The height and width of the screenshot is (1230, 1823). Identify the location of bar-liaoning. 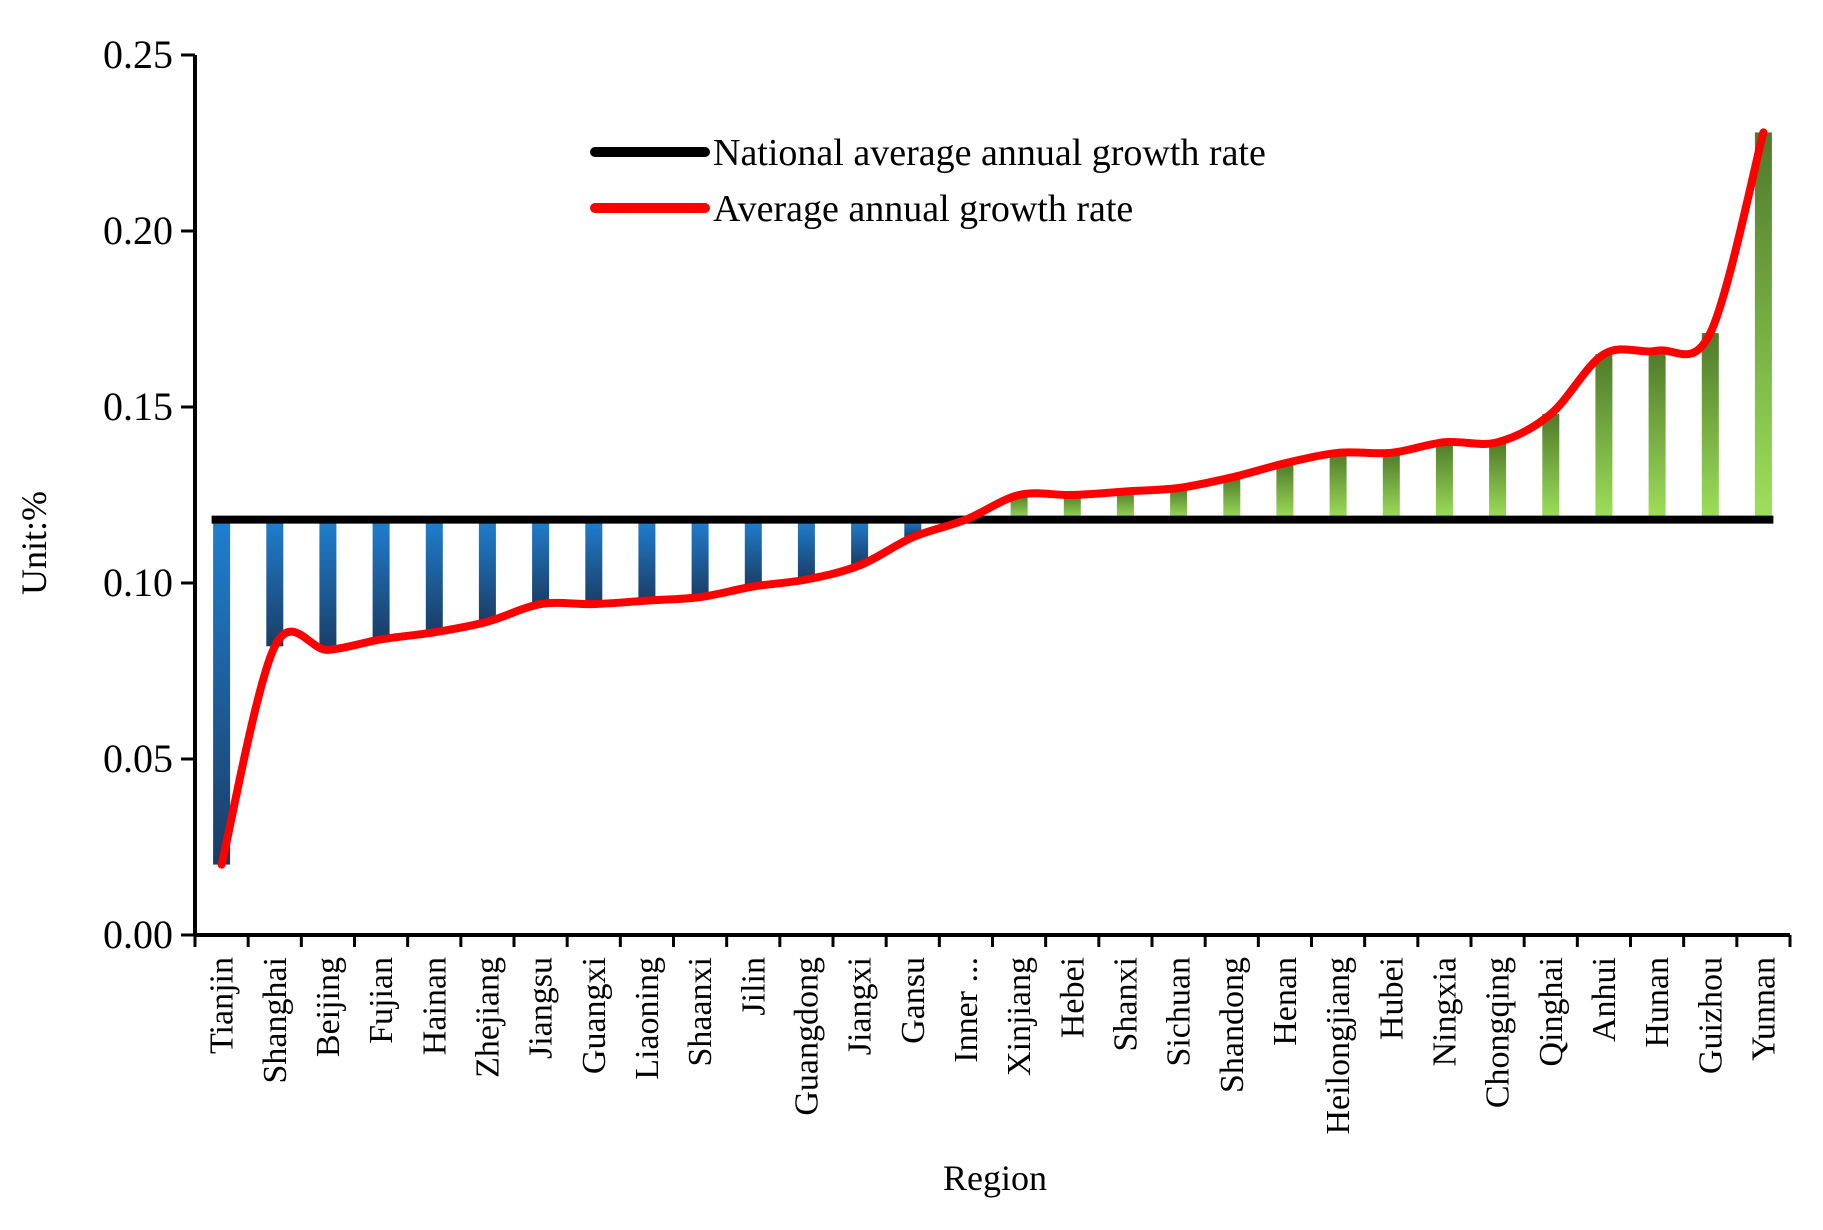
(647, 560).